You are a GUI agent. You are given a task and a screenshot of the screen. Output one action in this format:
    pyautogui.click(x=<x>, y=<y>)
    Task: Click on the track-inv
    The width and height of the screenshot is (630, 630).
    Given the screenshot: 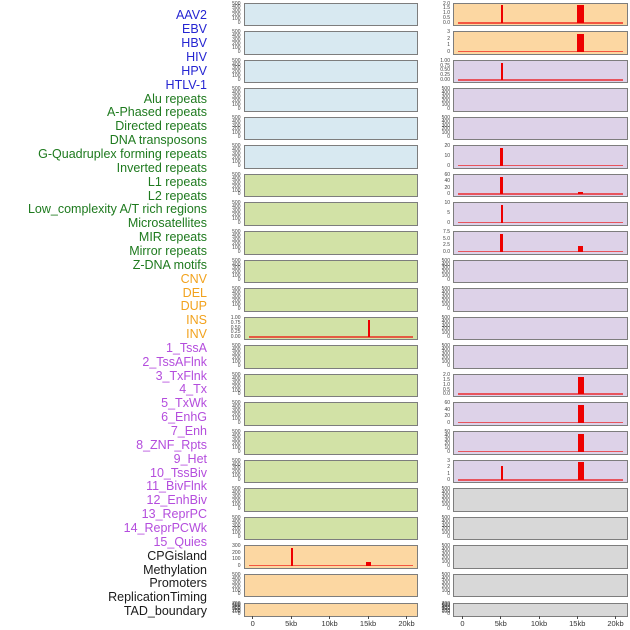 What is the action you would take?
    pyautogui.click(x=540, y=43)
    